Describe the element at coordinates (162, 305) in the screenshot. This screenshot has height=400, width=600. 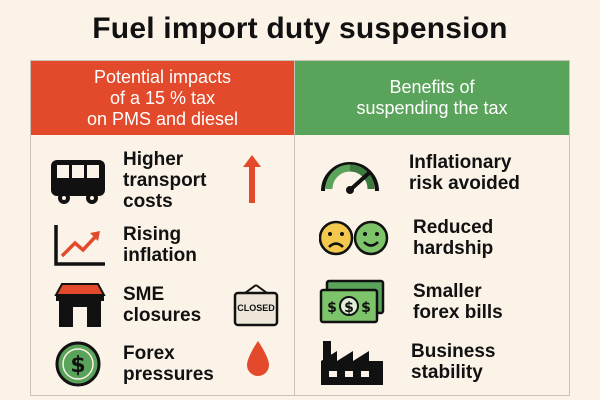
I see `impact-sme-label: SME closures` at that location.